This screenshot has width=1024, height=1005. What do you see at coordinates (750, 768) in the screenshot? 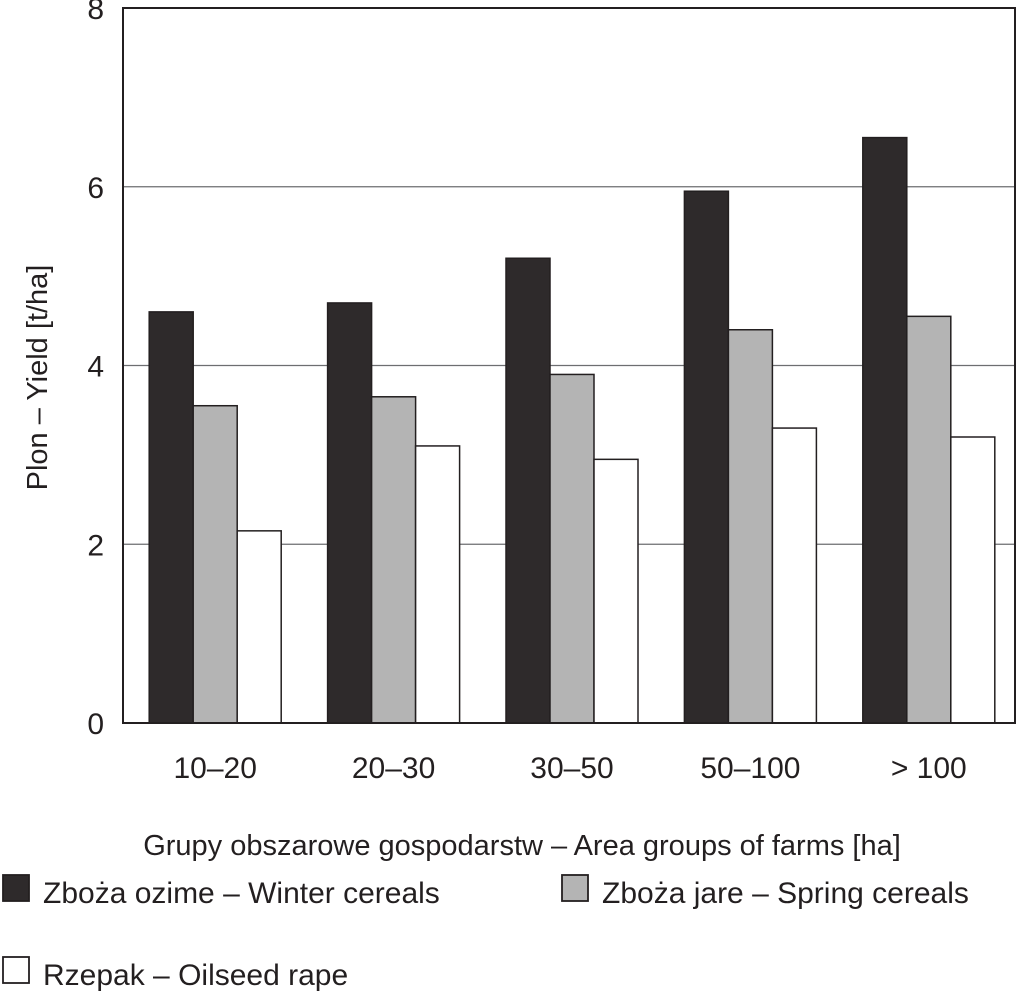
I see `x-tick-label: 50–100` at bounding box center [750, 768].